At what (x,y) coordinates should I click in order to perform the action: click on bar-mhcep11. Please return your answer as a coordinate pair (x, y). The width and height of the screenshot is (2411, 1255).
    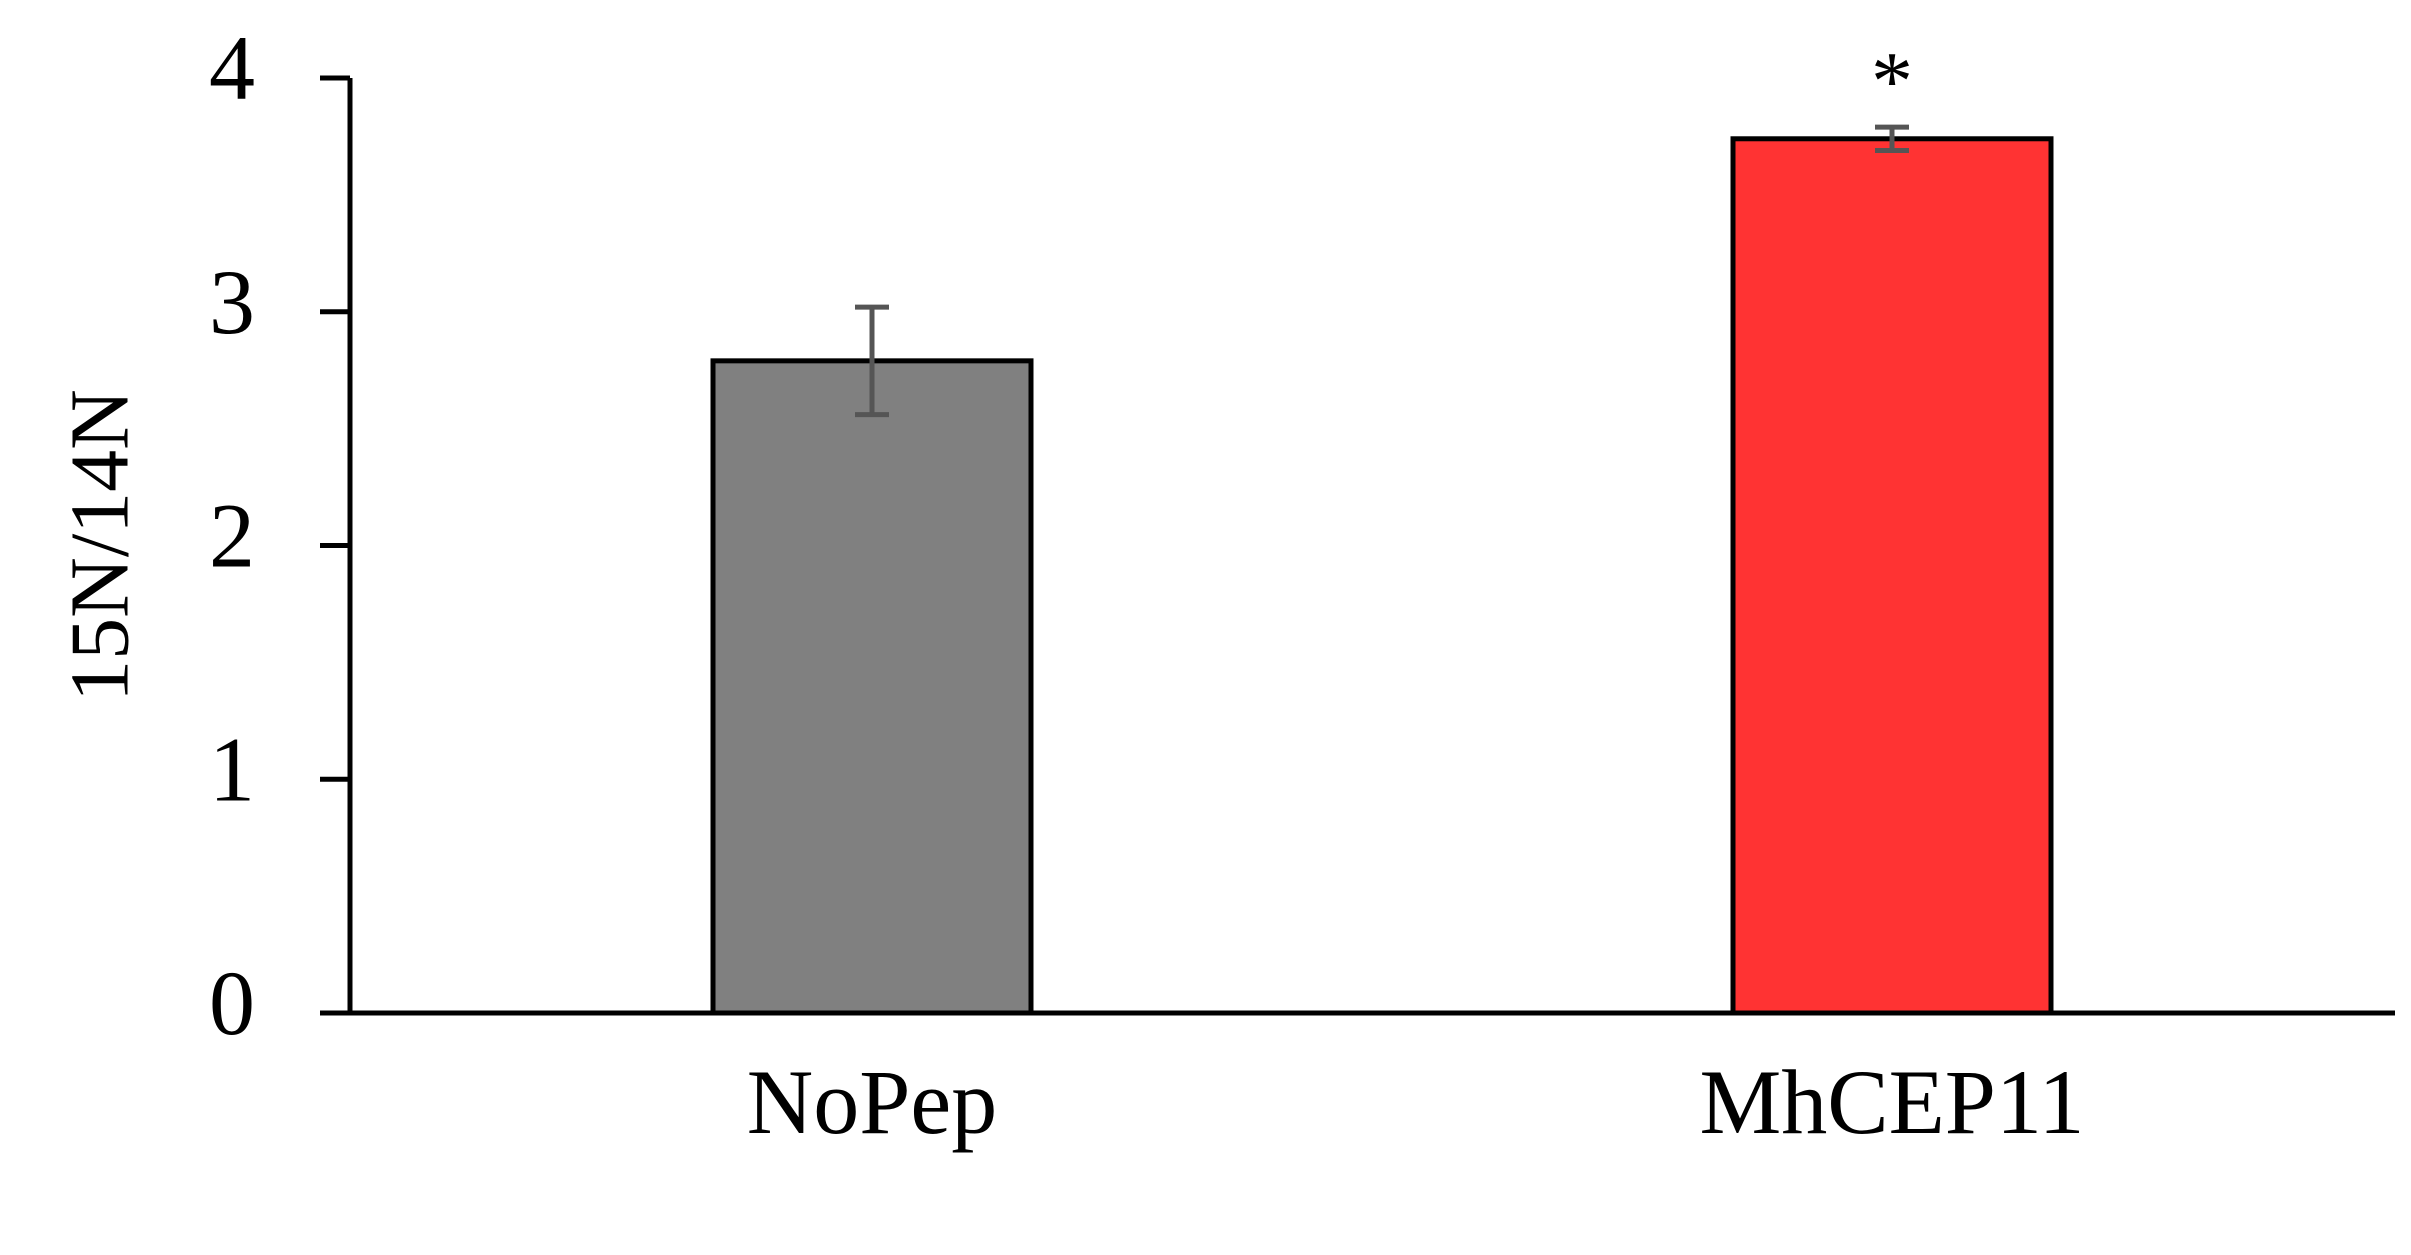
    Looking at the image, I should click on (1892, 576).